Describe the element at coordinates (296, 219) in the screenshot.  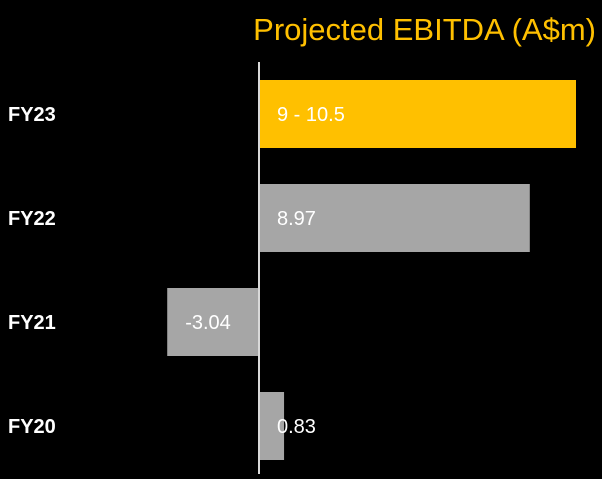
I see `value-label-fy22: 8.97` at that location.